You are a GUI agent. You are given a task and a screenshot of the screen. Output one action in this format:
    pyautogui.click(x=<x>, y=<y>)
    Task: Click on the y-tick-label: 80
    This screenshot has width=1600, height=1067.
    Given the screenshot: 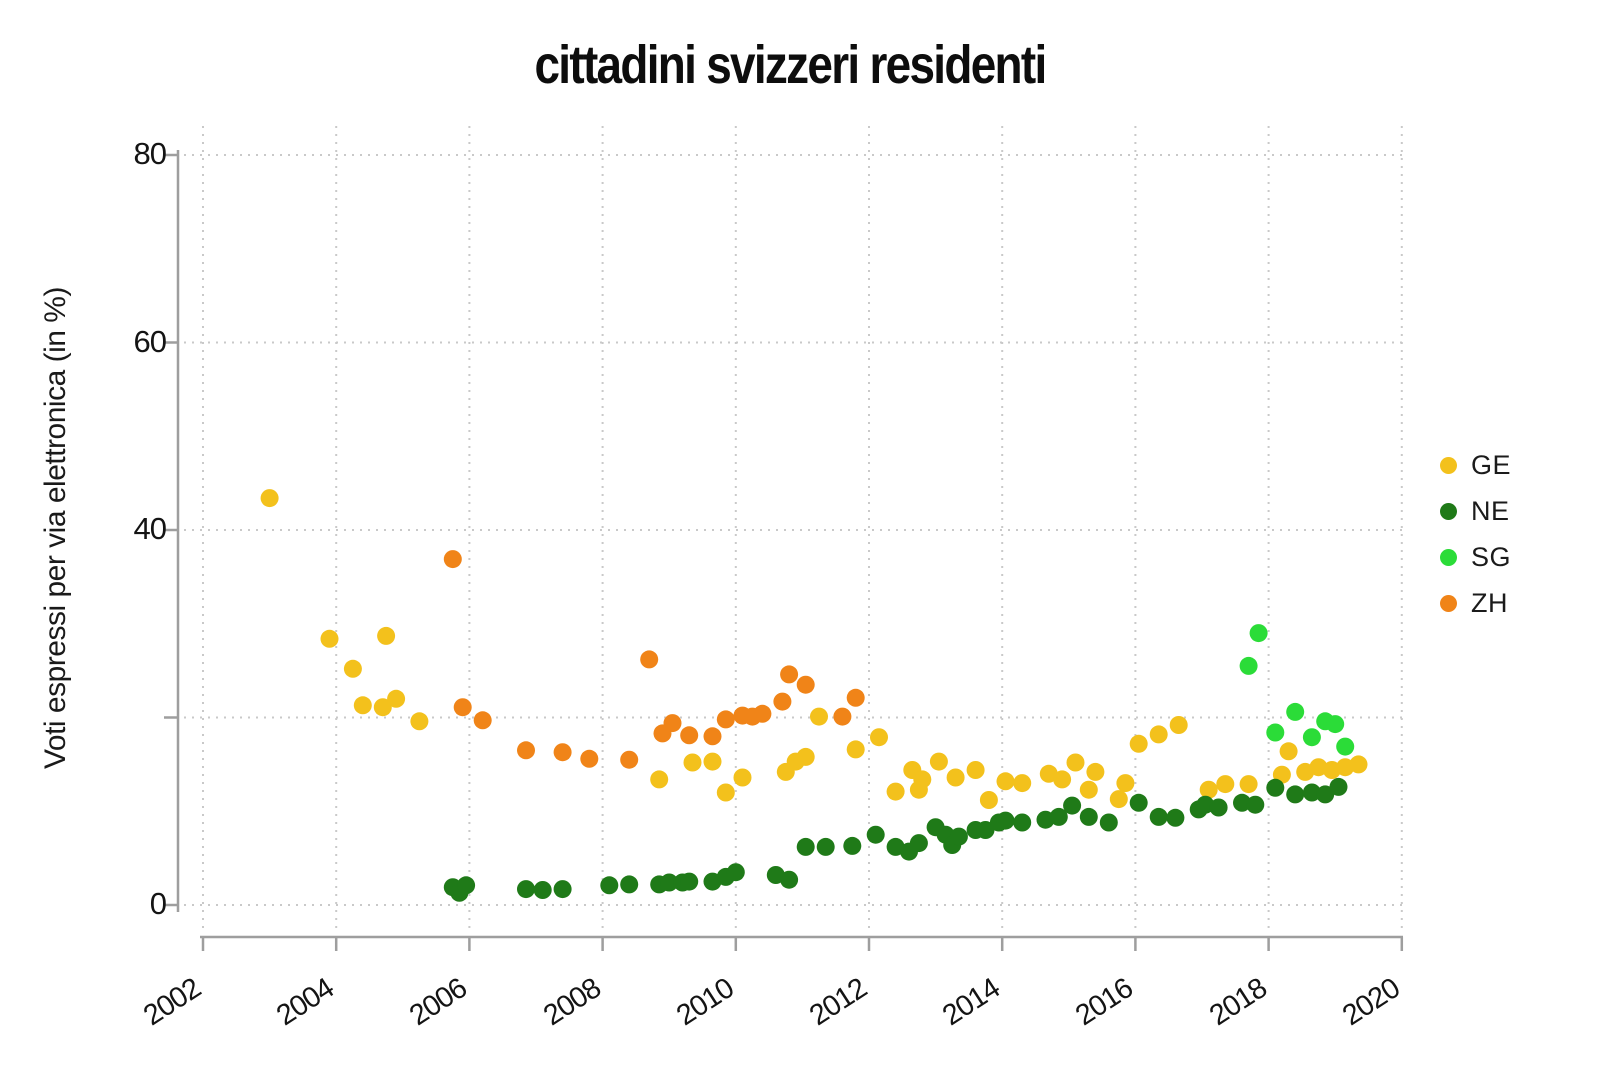 What is the action you would take?
    pyautogui.click(x=150, y=153)
    